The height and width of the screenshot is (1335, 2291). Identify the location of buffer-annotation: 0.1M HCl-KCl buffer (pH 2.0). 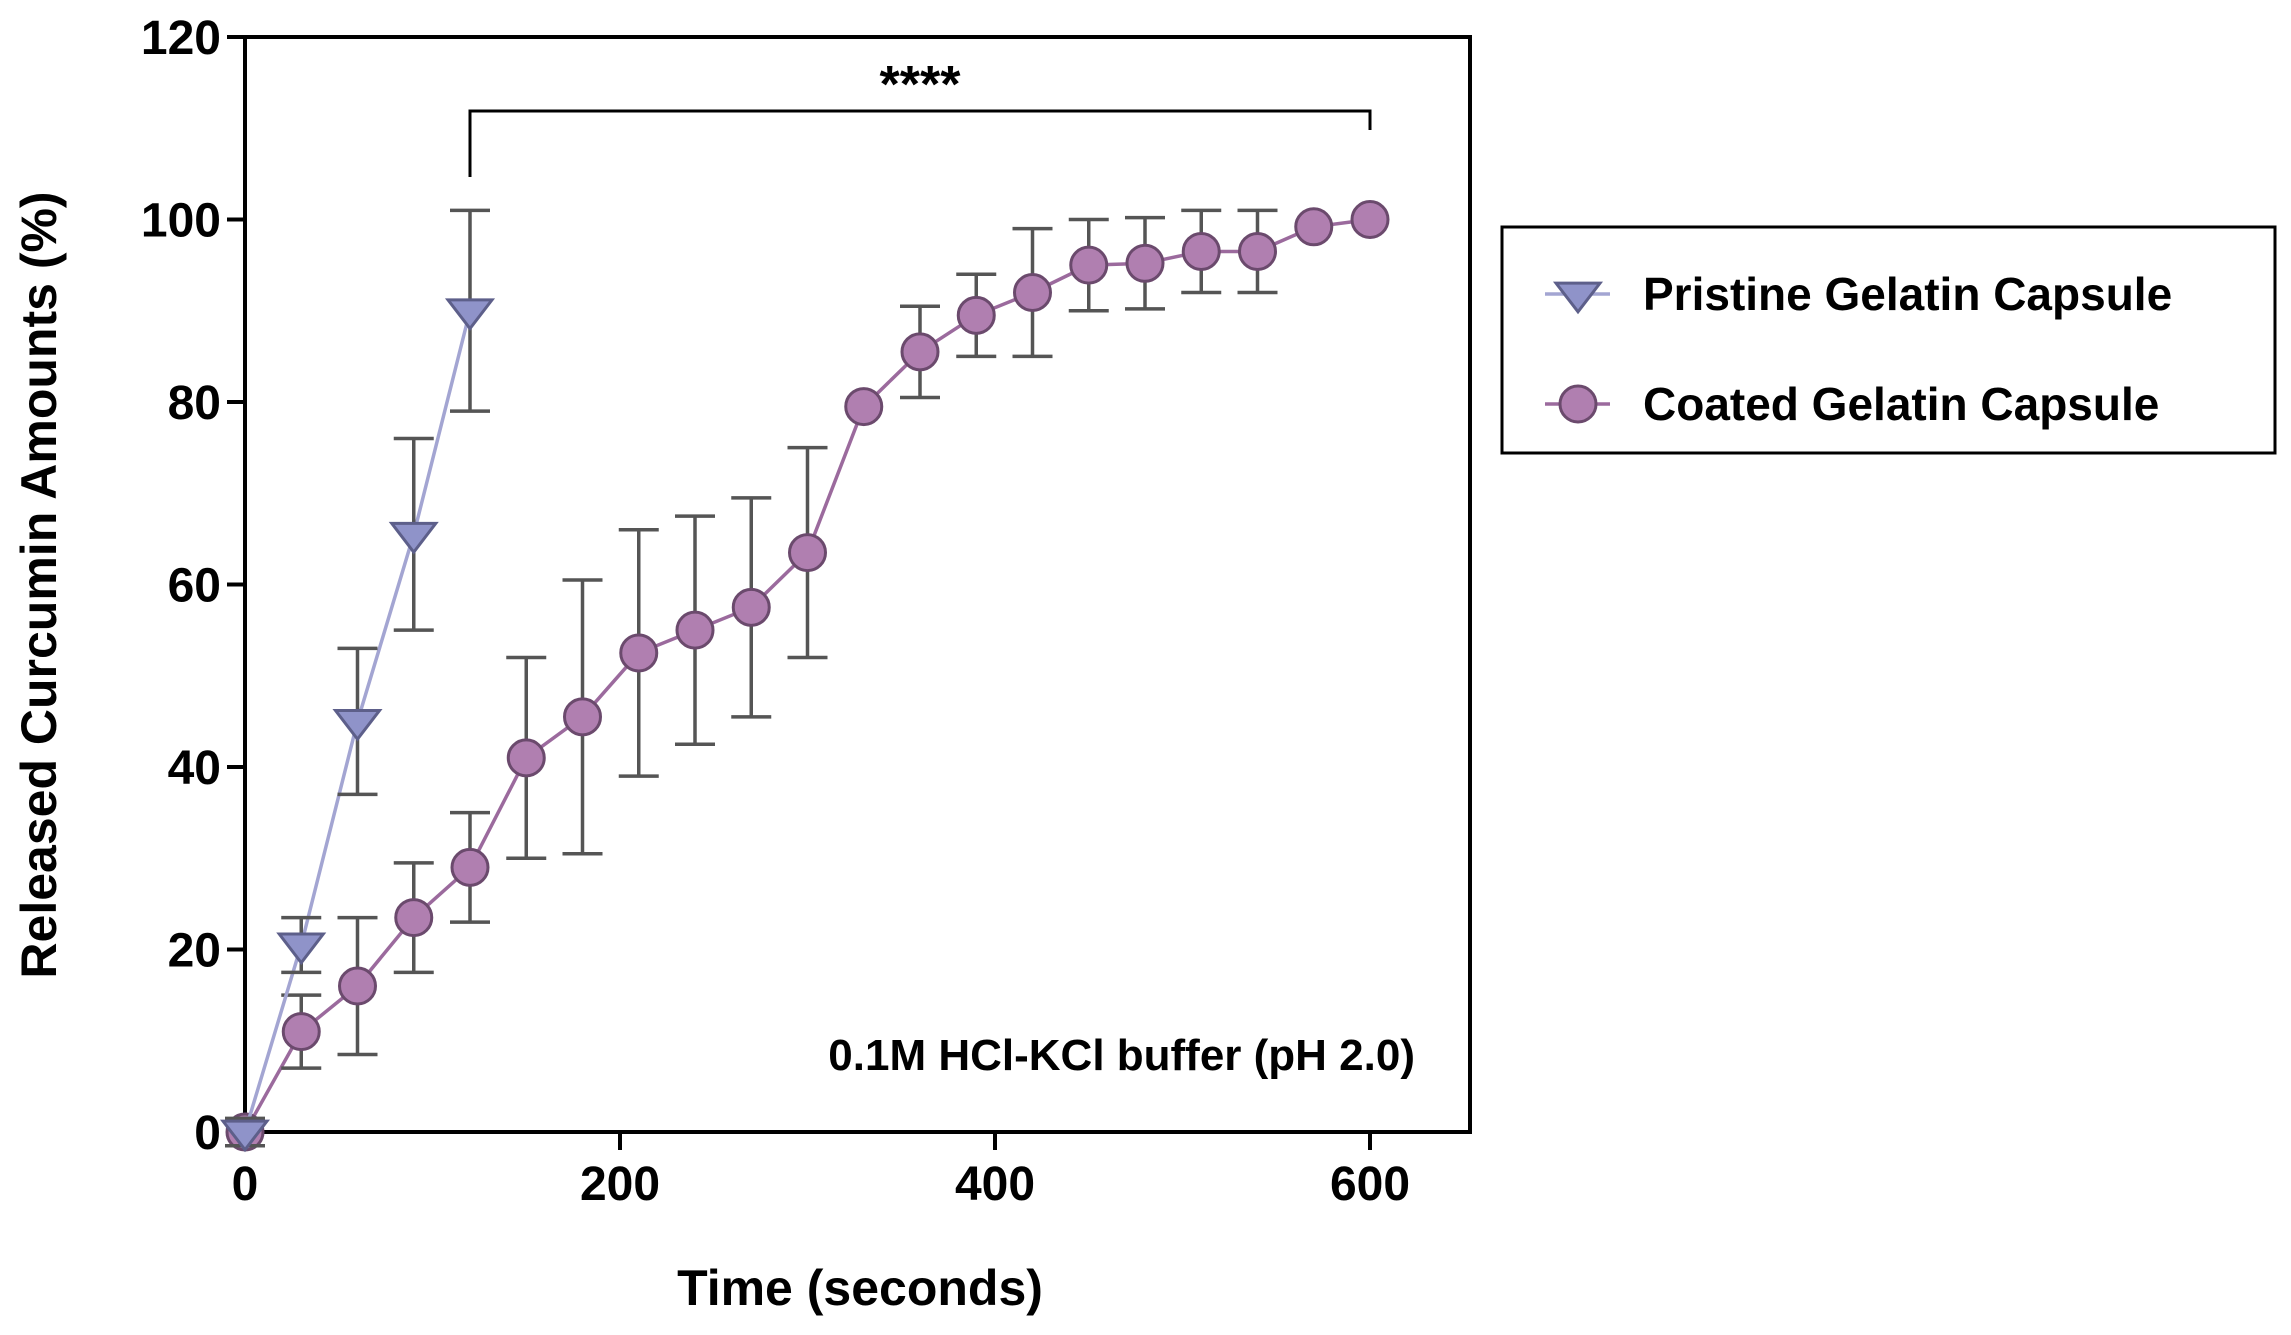
(1121, 1055).